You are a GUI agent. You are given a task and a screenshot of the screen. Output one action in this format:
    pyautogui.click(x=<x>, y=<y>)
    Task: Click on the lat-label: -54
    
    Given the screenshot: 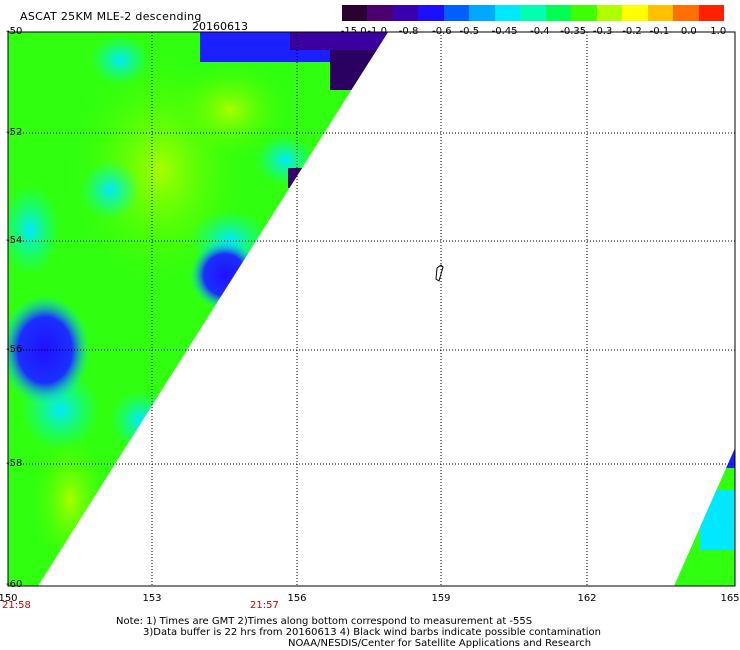 What is the action you would take?
    pyautogui.click(x=14, y=240)
    